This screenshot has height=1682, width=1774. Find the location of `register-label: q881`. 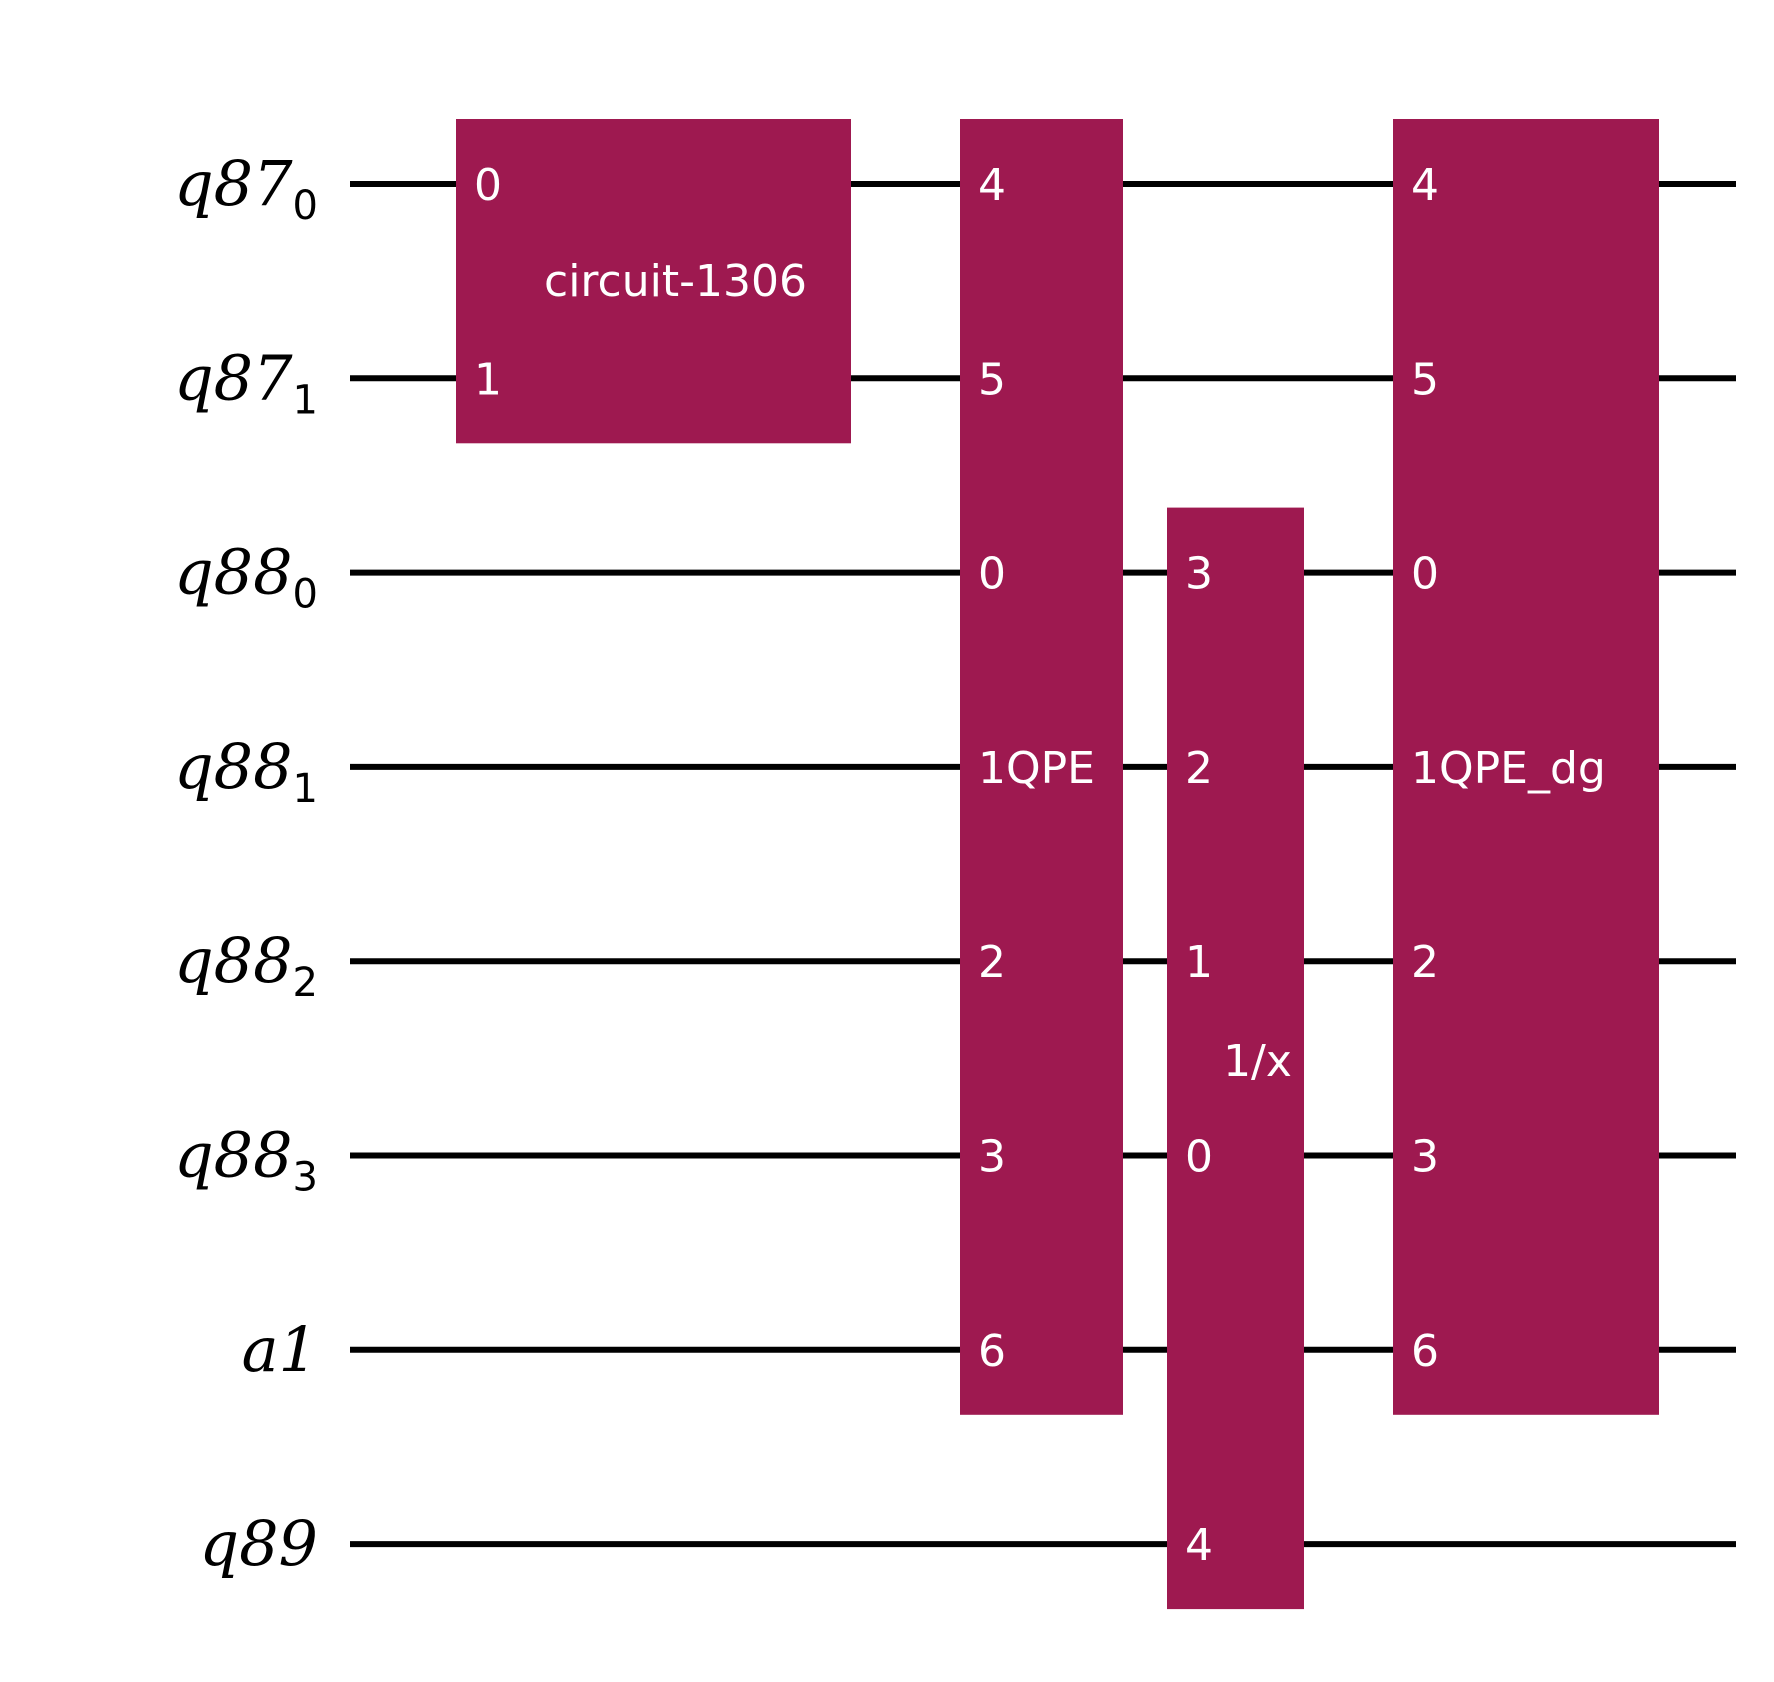

register-label: q881 is located at coordinates (246, 771).